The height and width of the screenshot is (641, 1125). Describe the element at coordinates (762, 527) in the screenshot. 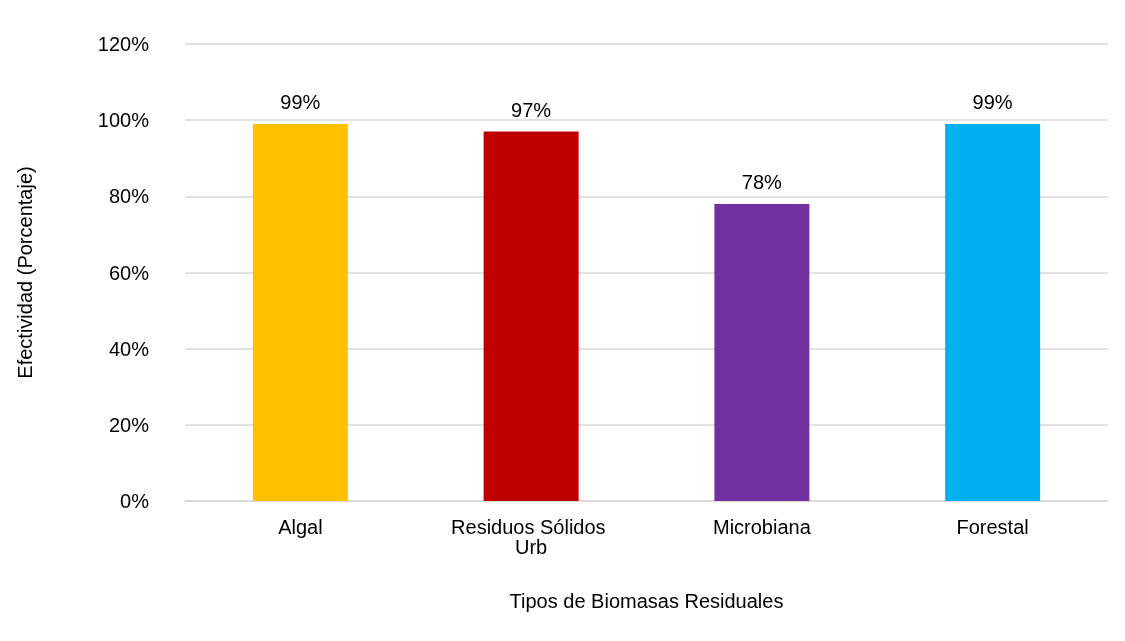

I see `x-tick-label: Microbiana` at that location.